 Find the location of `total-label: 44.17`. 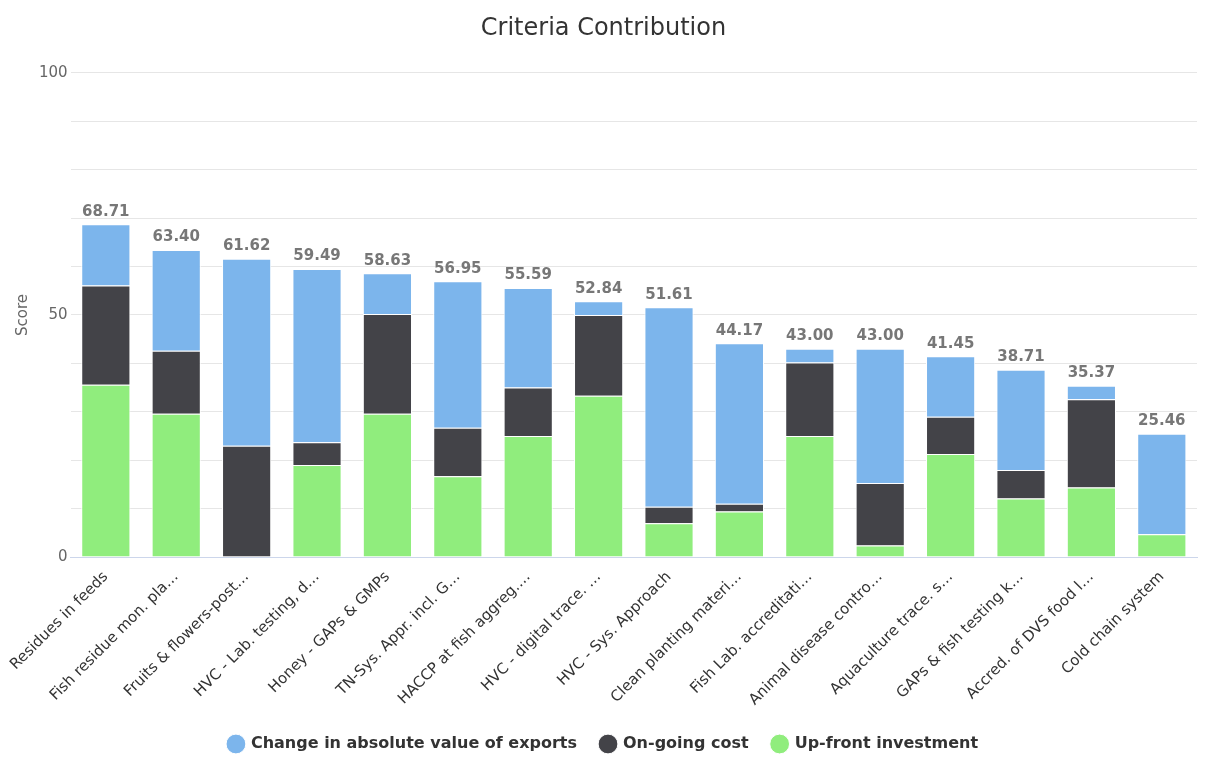

total-label: 44.17 is located at coordinates (739, 329).